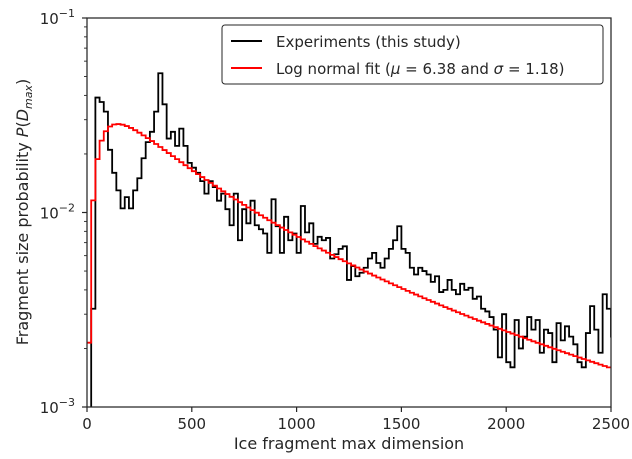 Image resolution: width=632 pixels, height=459 pixels. I want to click on y-axis-label: Fragment size probability P(Dmax), so click(24, 212).